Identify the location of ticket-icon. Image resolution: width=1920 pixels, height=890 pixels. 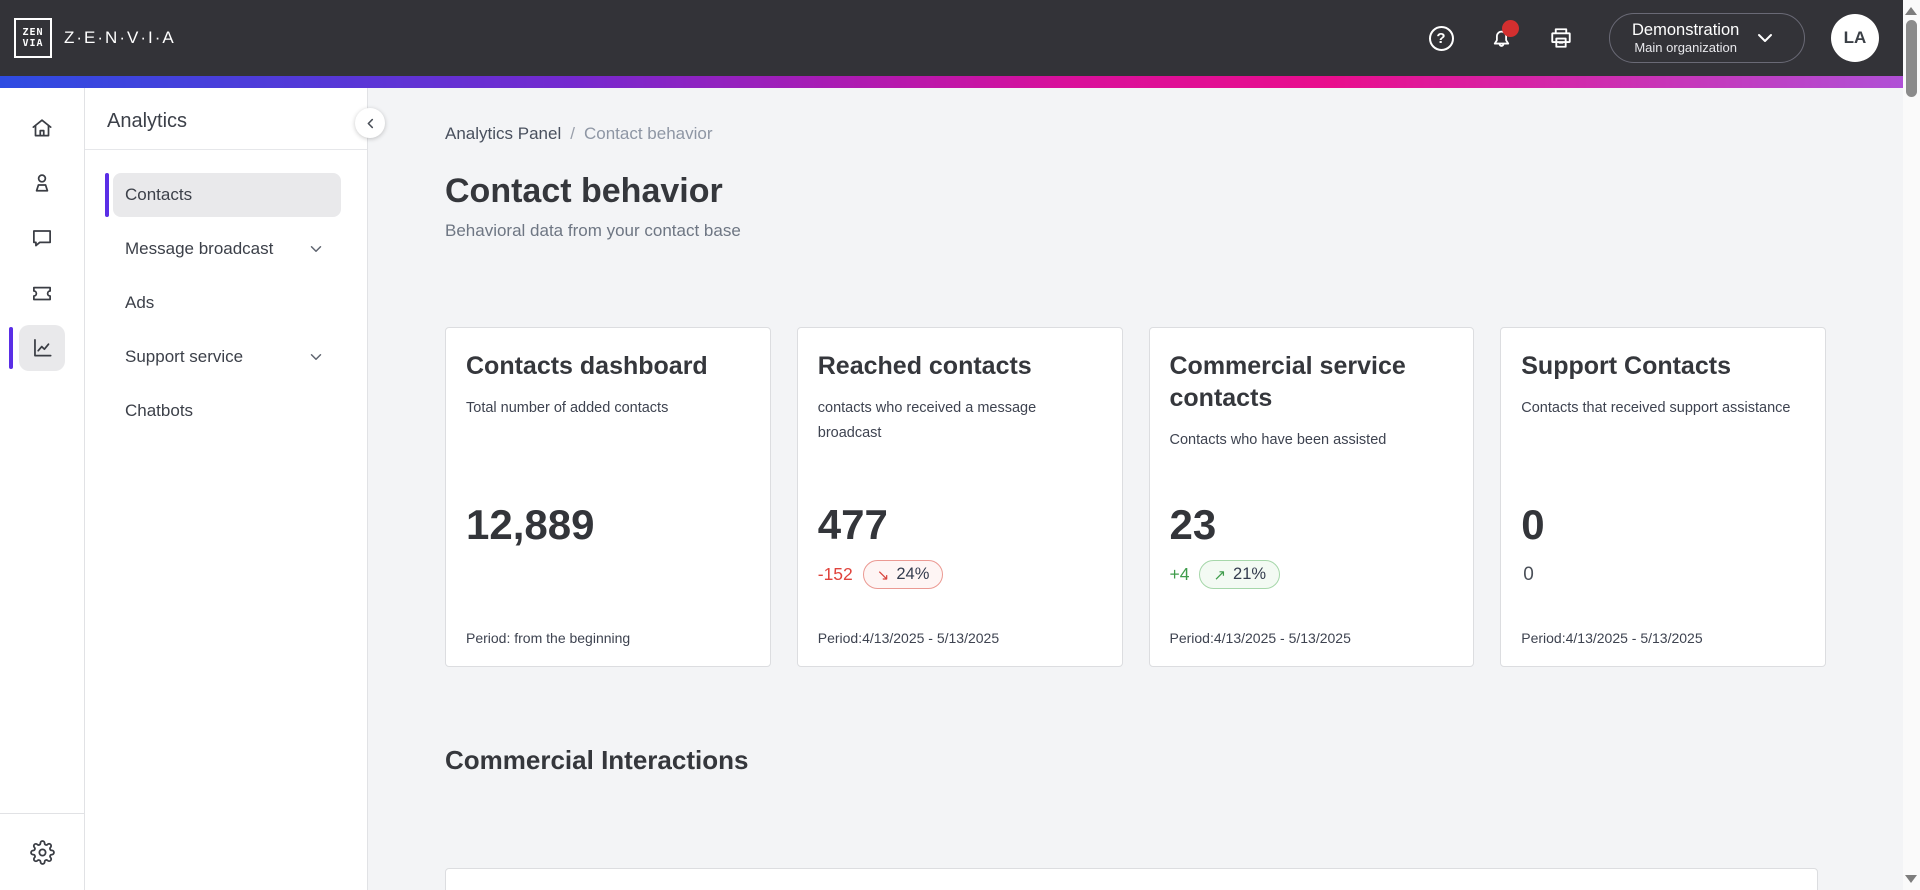
(42, 293).